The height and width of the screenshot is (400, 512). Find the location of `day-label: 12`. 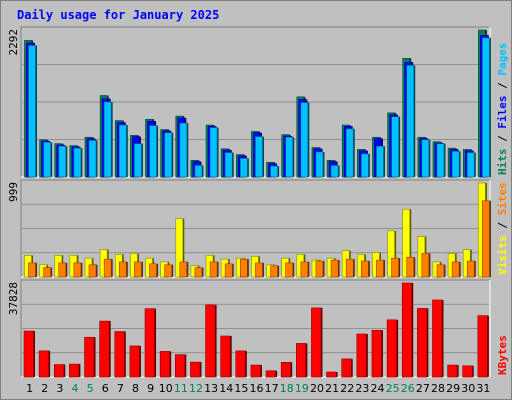

day-label: 12 is located at coordinates (196, 388).